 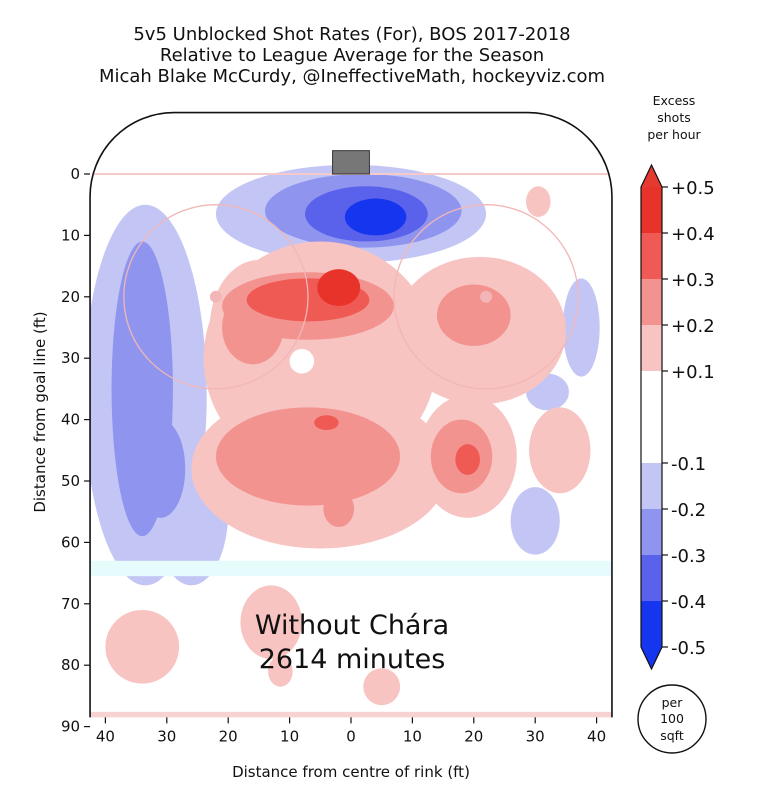 What do you see at coordinates (688, 418) in the screenshot?
I see `colorbar-ticks: +0.5 +0.4 +0.3 +0.2 +0.1 -0.1 -0.2 -0.3 -0.4 -0.5` at bounding box center [688, 418].